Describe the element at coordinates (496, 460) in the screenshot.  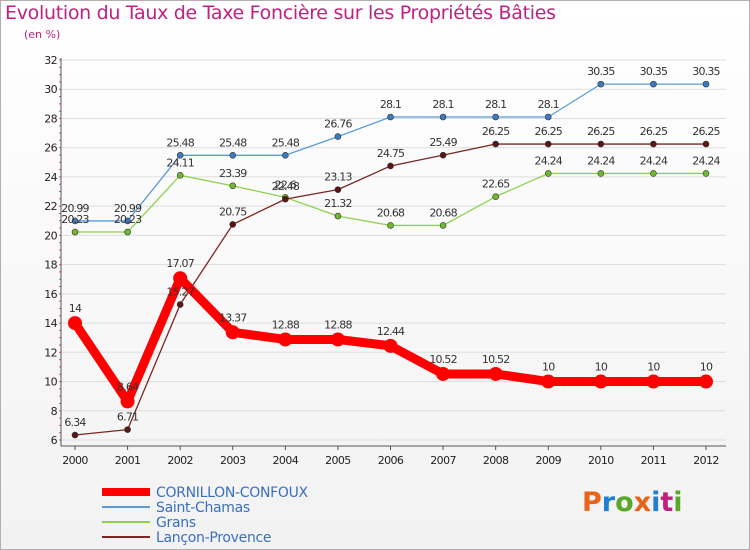
I see `x-tick-label: 2008` at that location.